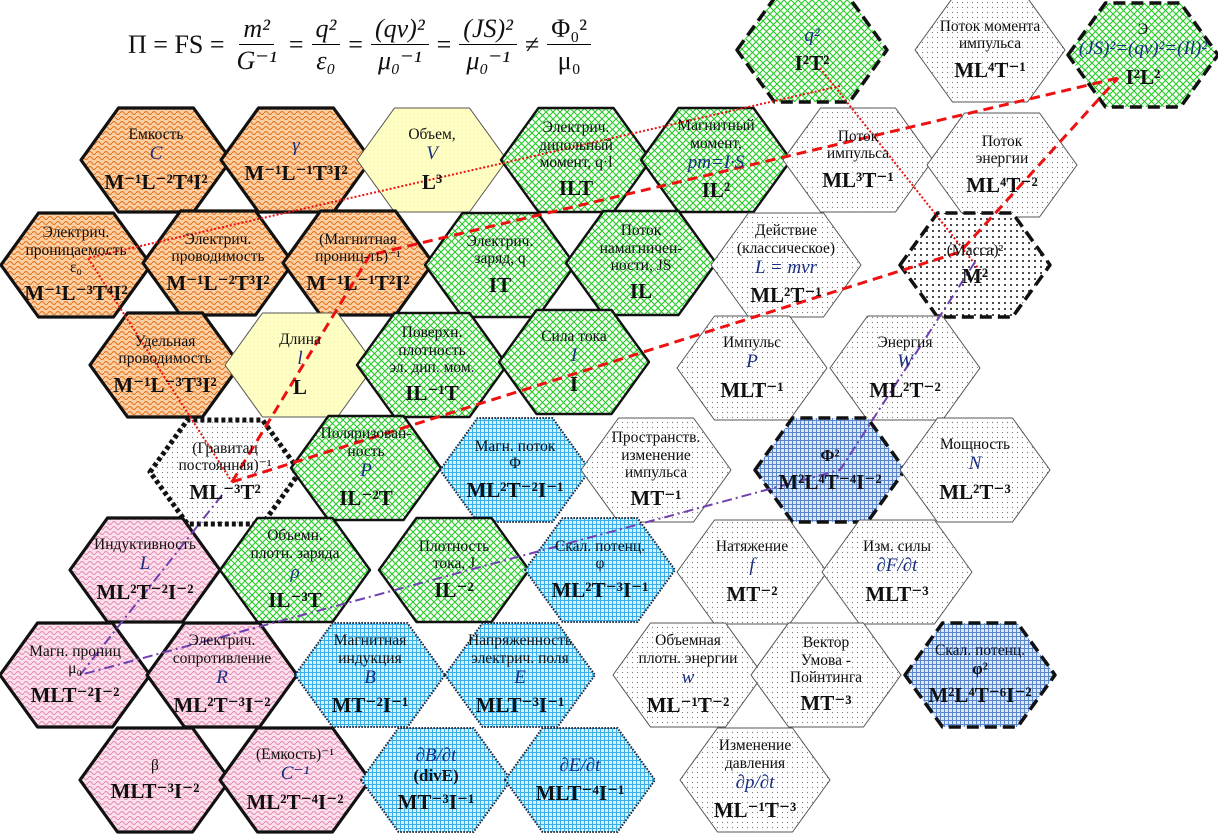 The image size is (1218, 840). What do you see at coordinates (1143, 49) in the screenshot?
I see `quantity-symbol: (JS)²=(qv)²=(Il)²` at bounding box center [1143, 49].